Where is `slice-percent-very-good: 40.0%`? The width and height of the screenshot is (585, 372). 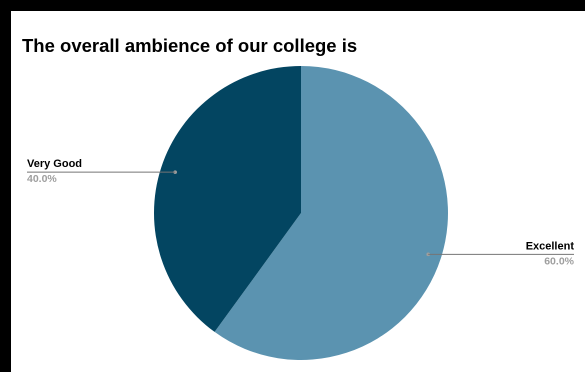 slice-percent-very-good: 40.0% is located at coordinates (42, 179).